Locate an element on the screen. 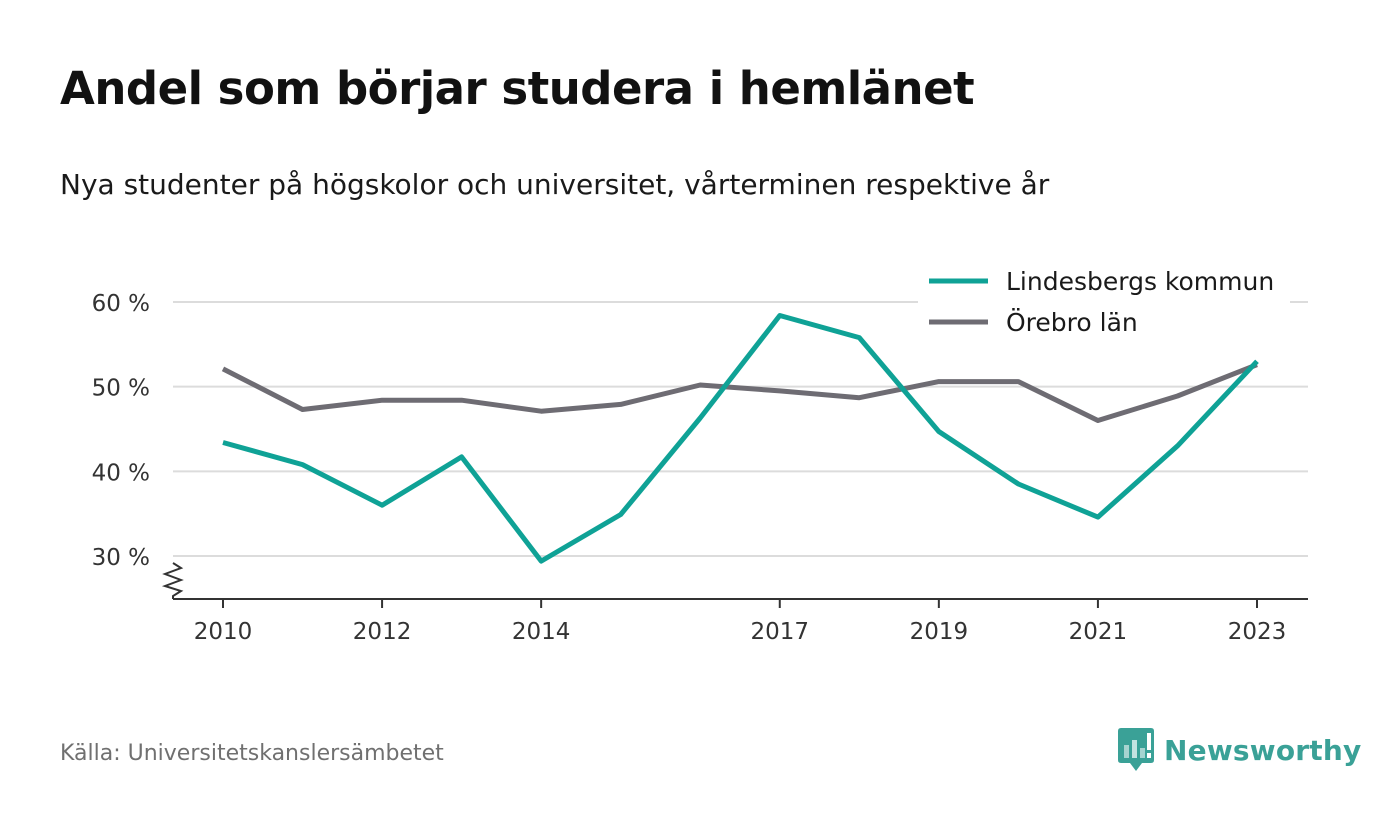 The width and height of the screenshot is (1400, 831). y-axis-ticks: 30 % 40 % 50 % 60 % is located at coordinates (121, 431).